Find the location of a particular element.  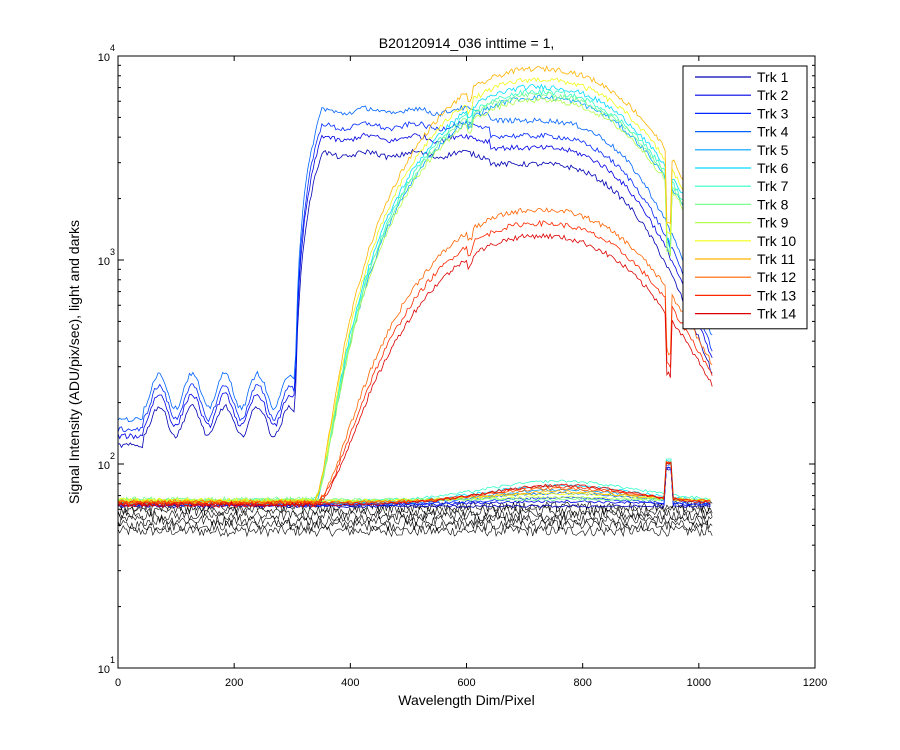

legend-label: Trk 2 is located at coordinates (773, 95).